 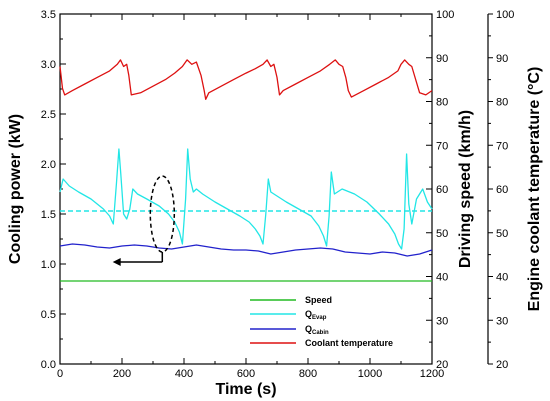 What do you see at coordinates (442, 365) in the screenshot?
I see `y-right1-tick-label: 20` at bounding box center [442, 365].